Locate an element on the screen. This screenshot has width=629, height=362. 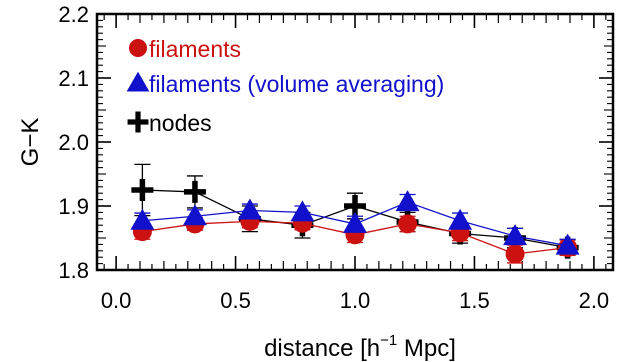
x-tick-labels: 0.0 0.5 1.0 1.5 2.0 is located at coordinates (355, 300).